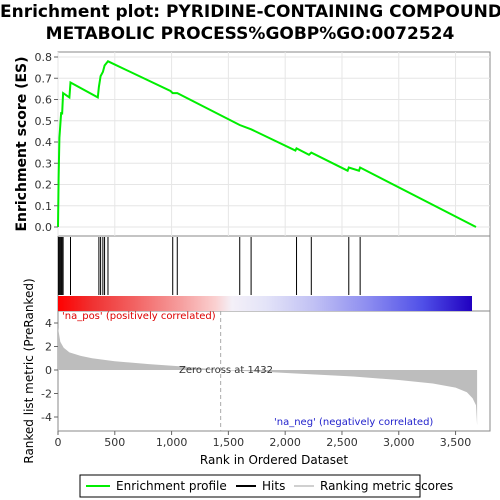  I want to click on metric-y-axis-label: Ranked list metric (PreRanked), so click(29, 370).